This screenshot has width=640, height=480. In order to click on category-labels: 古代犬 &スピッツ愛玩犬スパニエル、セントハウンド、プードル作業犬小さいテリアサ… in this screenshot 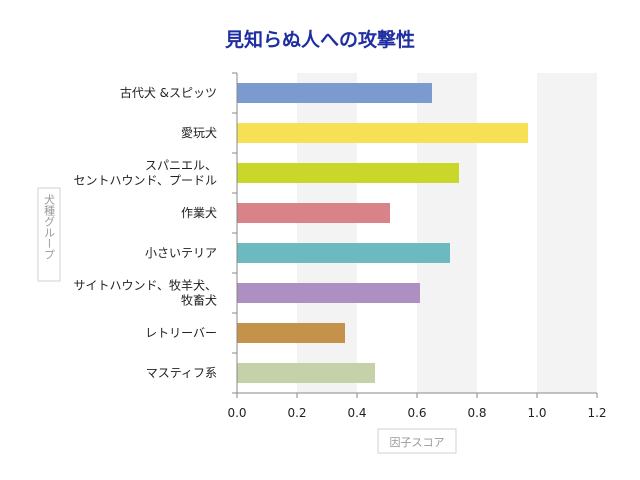, I will do `click(145, 232)`.